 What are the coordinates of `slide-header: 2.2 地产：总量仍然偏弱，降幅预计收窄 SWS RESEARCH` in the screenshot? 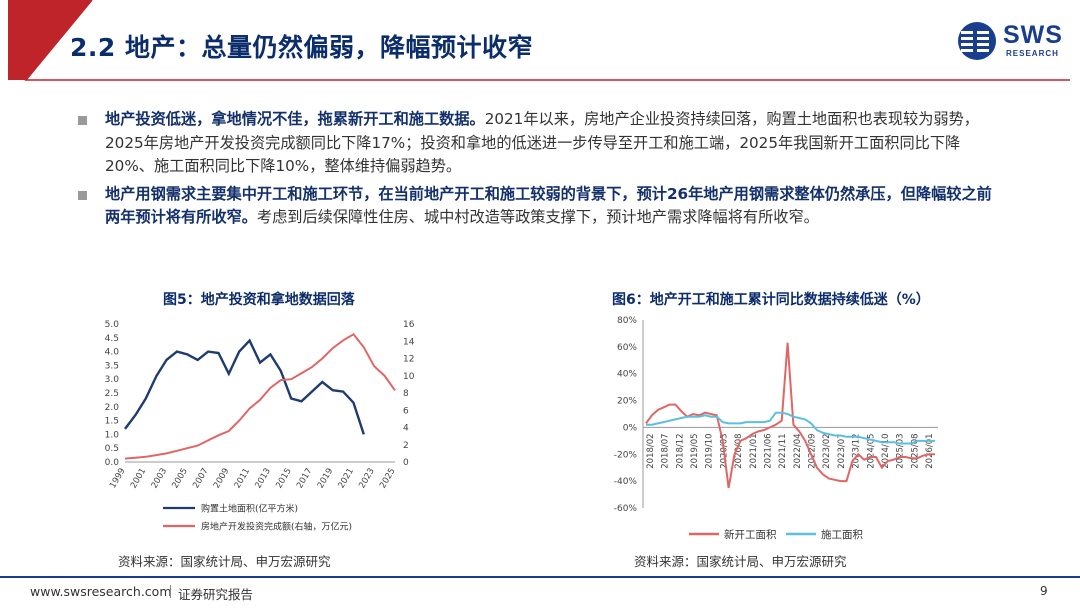 It's located at (540, 45).